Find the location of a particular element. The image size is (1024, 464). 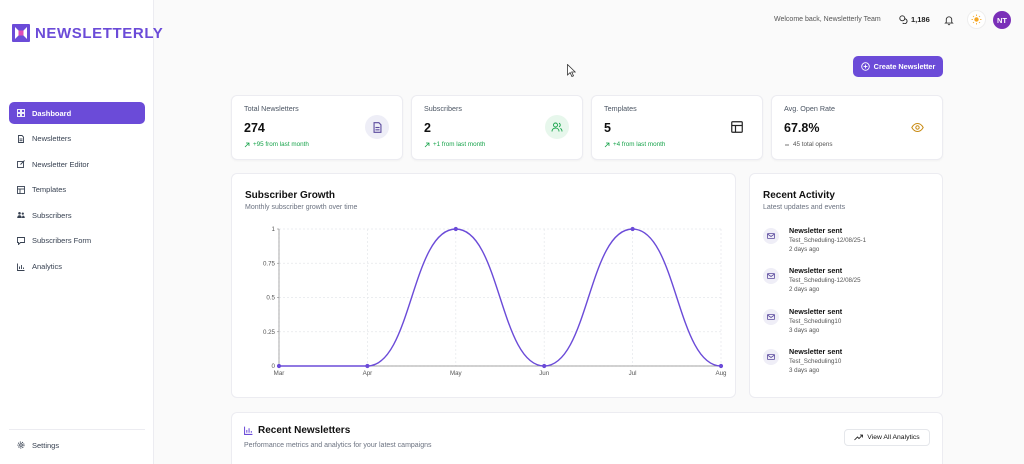

stat-card-subscribers: Subscribers 2 +1 from last month is located at coordinates (497, 127).